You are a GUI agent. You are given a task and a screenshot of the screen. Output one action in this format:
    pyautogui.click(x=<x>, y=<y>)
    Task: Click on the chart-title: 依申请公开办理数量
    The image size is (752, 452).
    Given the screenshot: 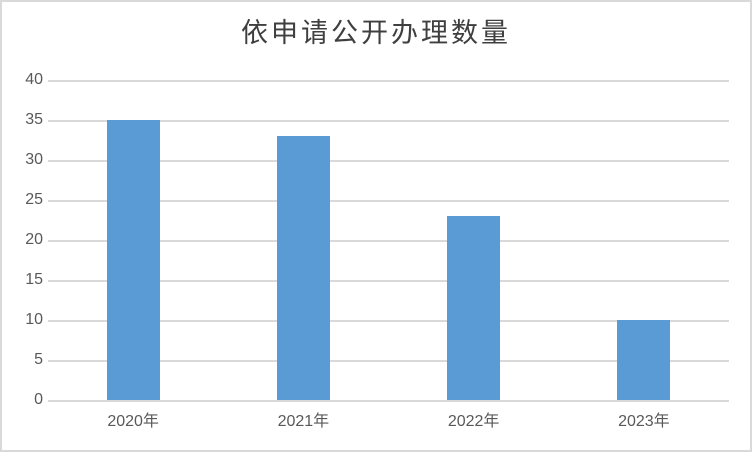 What is the action you would take?
    pyautogui.click(x=376, y=33)
    